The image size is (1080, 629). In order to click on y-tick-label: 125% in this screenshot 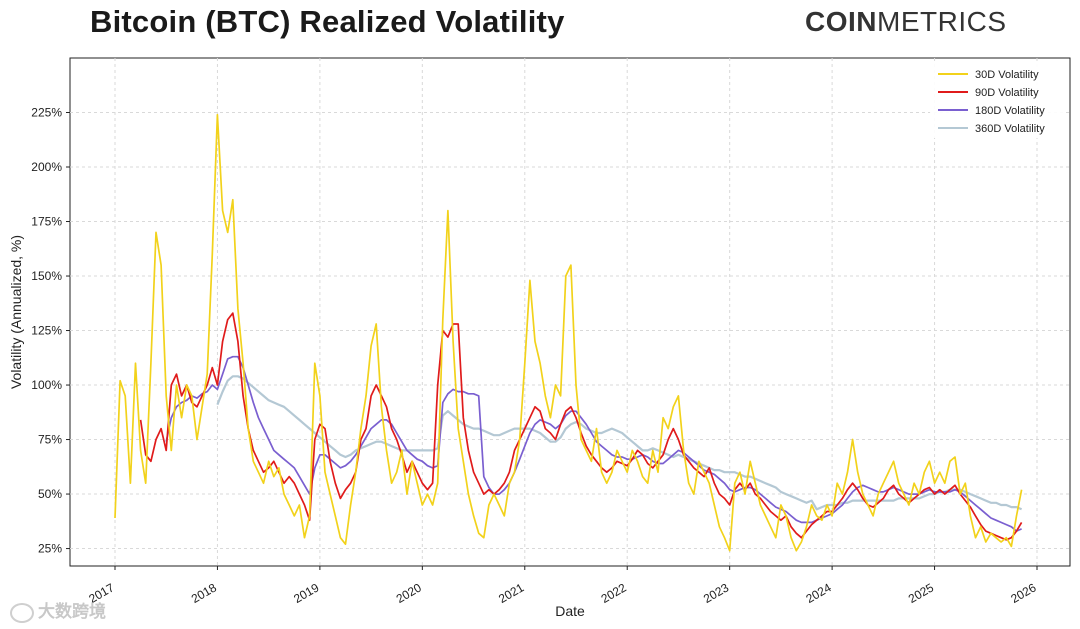, I will do `click(46, 331)`.